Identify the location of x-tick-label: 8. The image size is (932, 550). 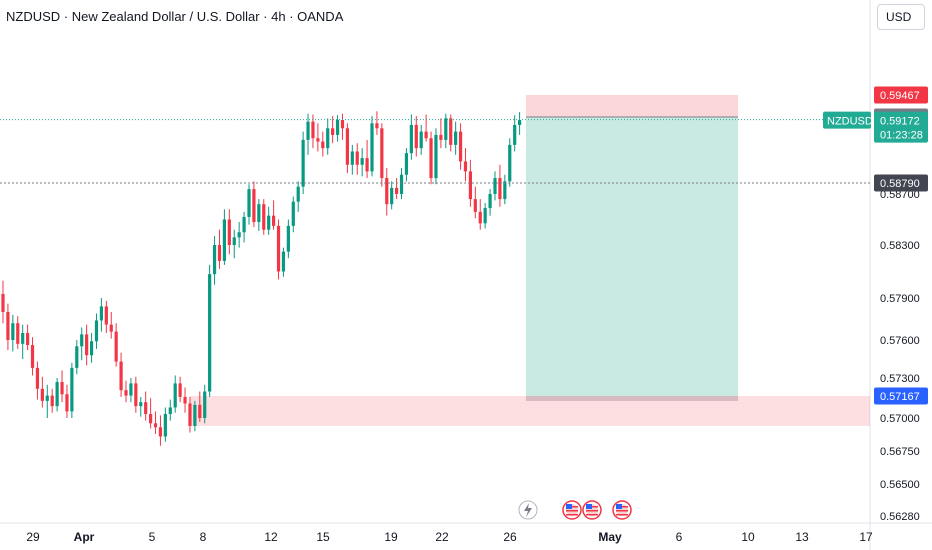
(203, 537).